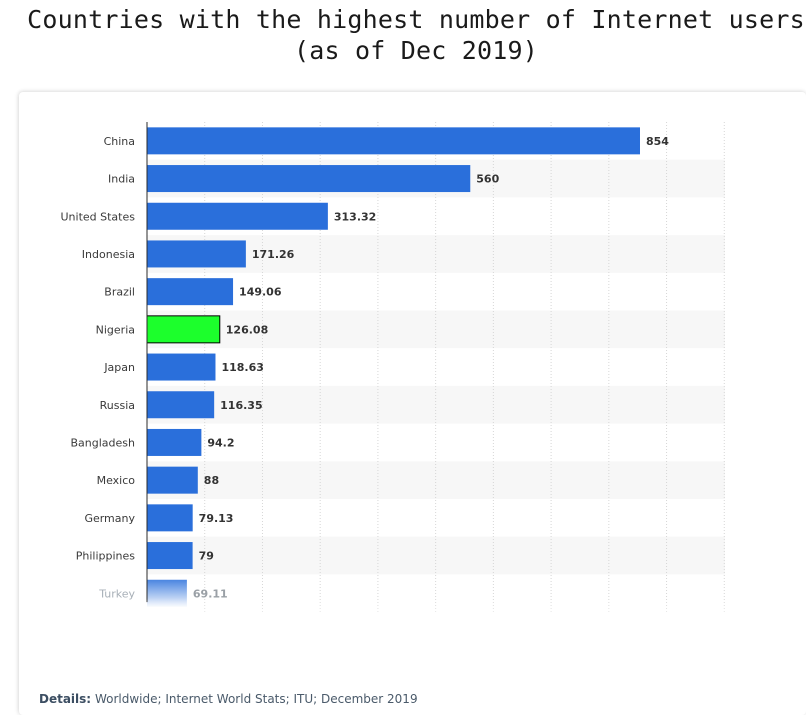 Image resolution: width=806 pixels, height=715 pixels. What do you see at coordinates (196, 254) in the screenshot?
I see `bar-indonesia` at bounding box center [196, 254].